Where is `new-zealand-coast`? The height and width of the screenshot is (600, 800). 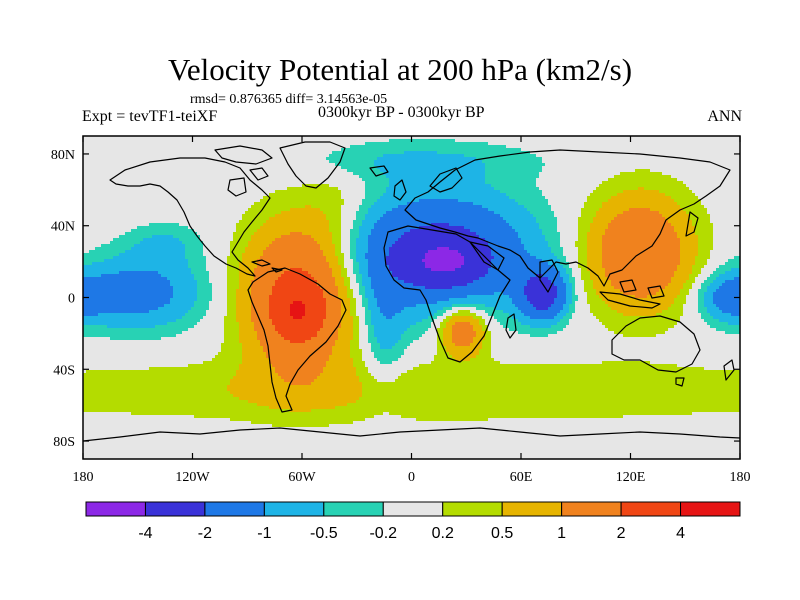 new-zealand-coast is located at coordinates (729, 370).